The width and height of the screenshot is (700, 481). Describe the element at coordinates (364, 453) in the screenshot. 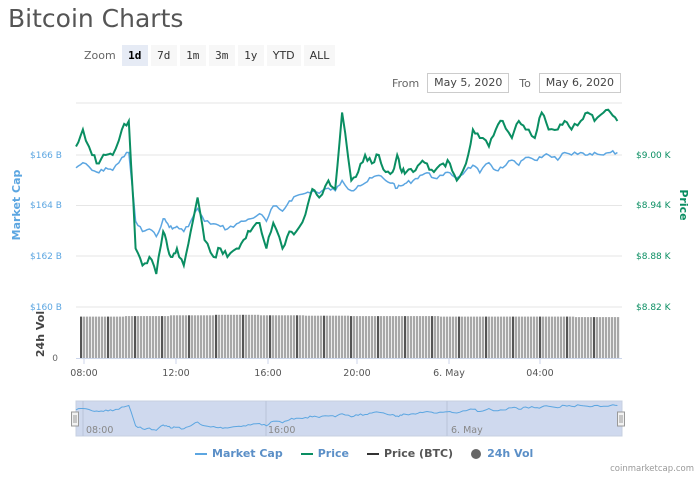

I see `chart-legend: Market Cap Price Price (BTC) 24h Vol` at that location.